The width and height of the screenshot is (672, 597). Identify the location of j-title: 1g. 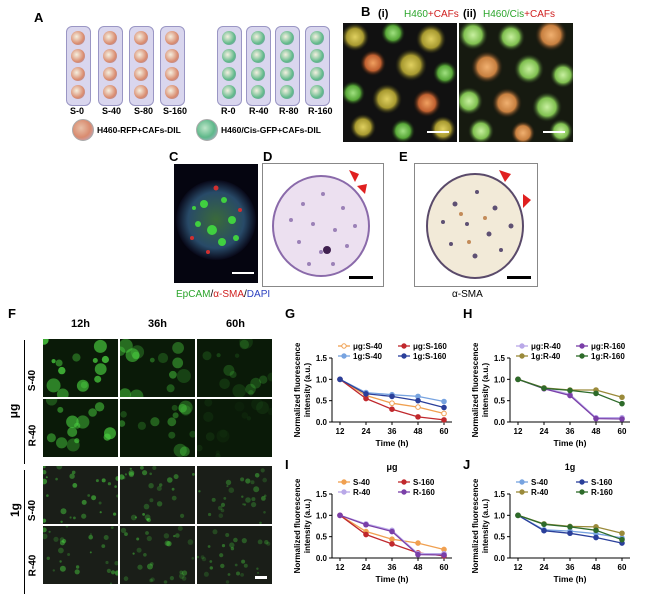
(570, 467).